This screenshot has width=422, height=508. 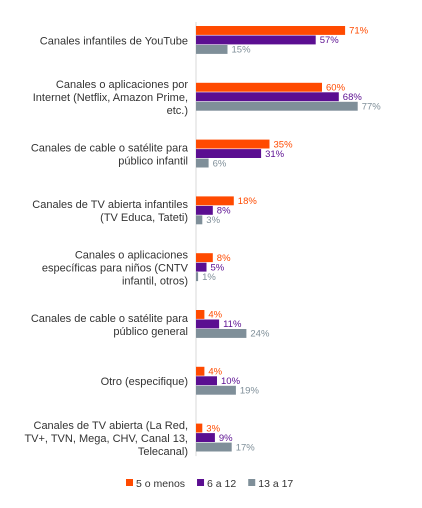 I want to click on category-label-line: Canales o aplicaciones, so click(x=132, y=255).